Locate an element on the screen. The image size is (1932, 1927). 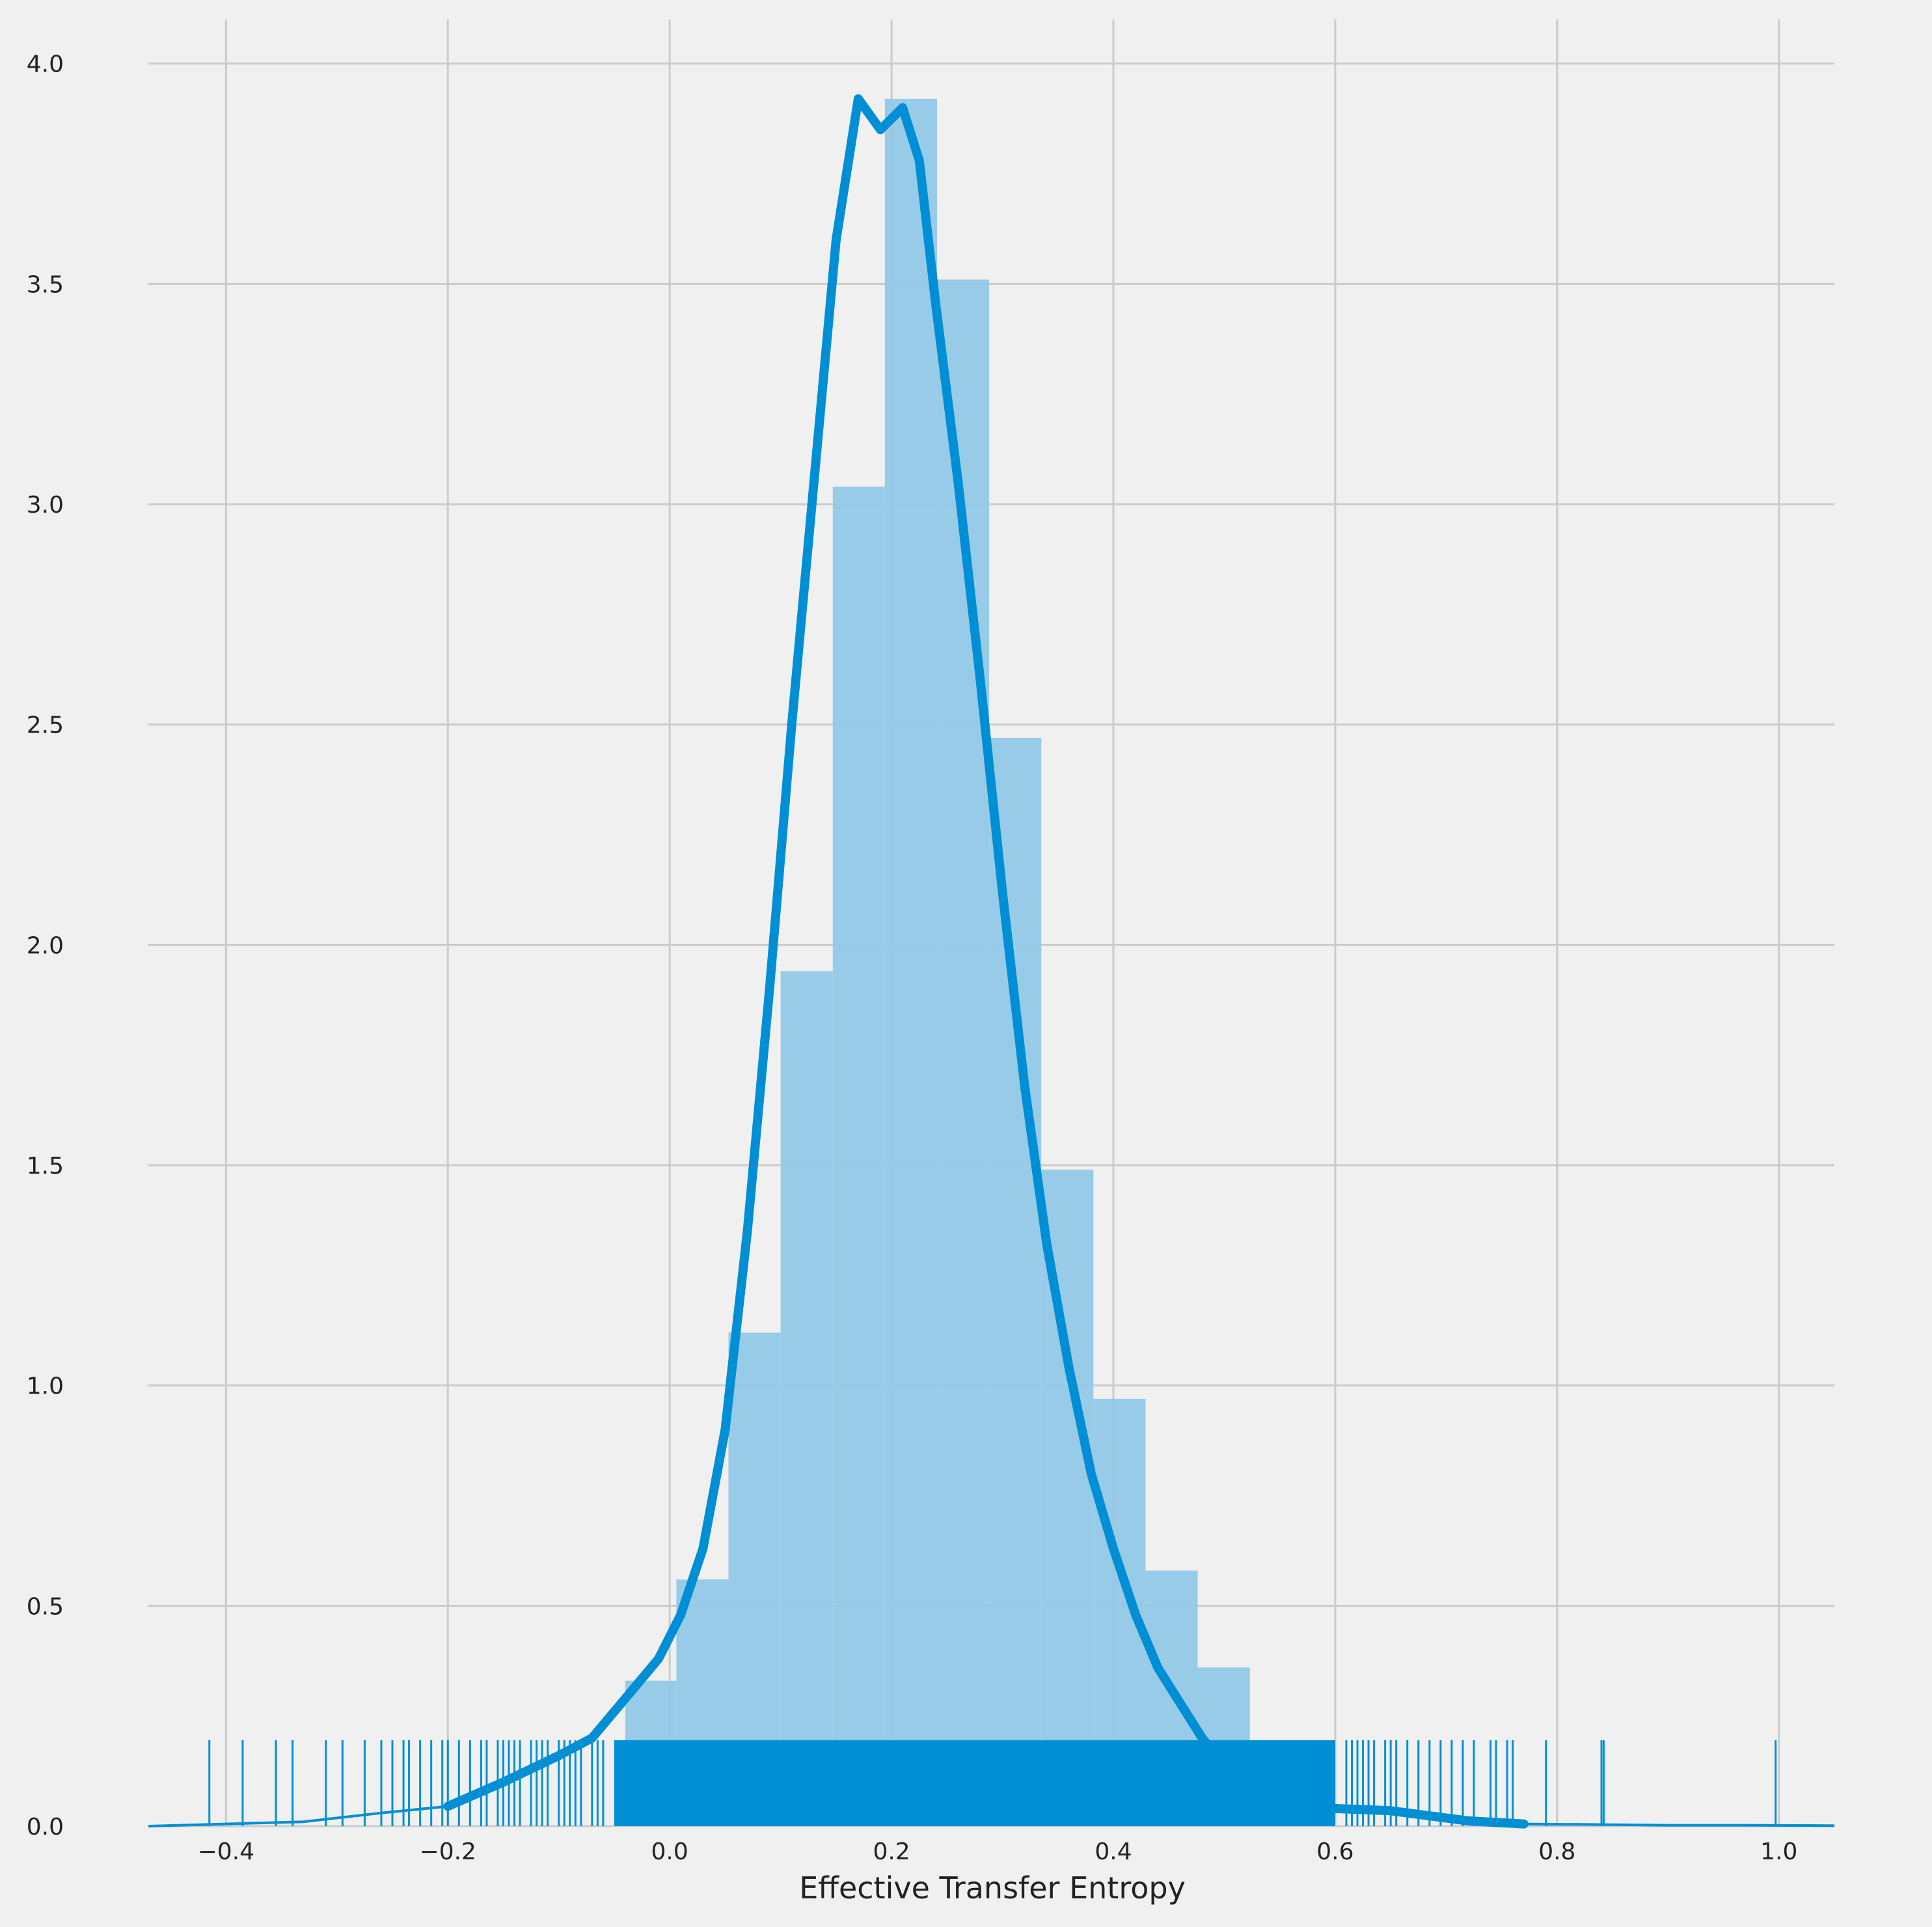
x-tick-label: 1.0 is located at coordinates (1778, 1852).